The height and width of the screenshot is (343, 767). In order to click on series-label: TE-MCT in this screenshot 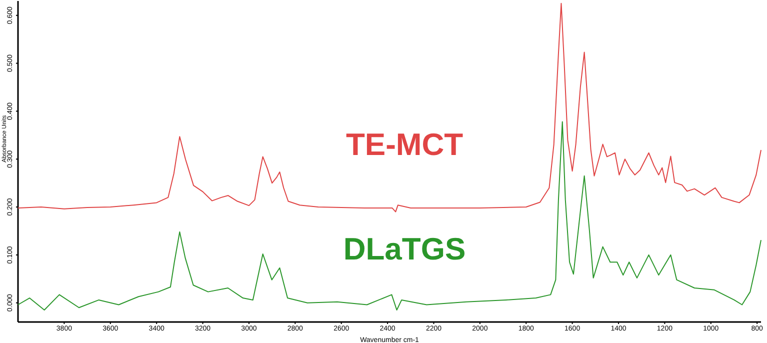, I will do `click(405, 144)`.